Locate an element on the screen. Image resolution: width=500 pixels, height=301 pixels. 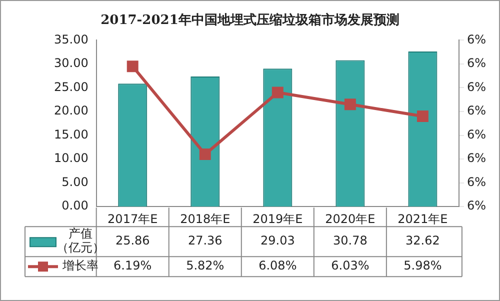
data-label: 5.98% is located at coordinates (423, 265).